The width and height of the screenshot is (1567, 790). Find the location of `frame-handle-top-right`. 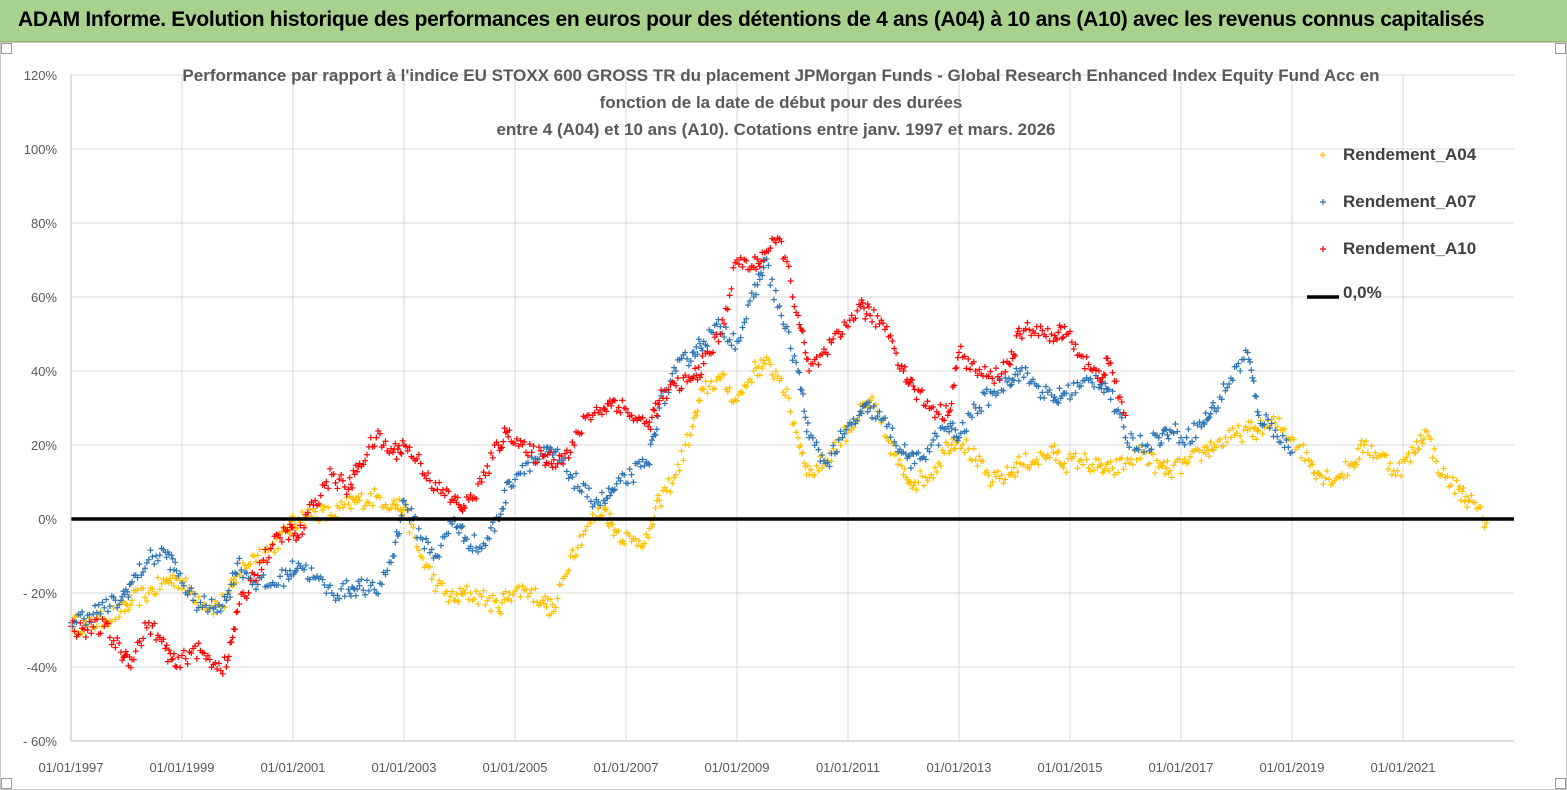

frame-handle-top-right is located at coordinates (1560, 48).